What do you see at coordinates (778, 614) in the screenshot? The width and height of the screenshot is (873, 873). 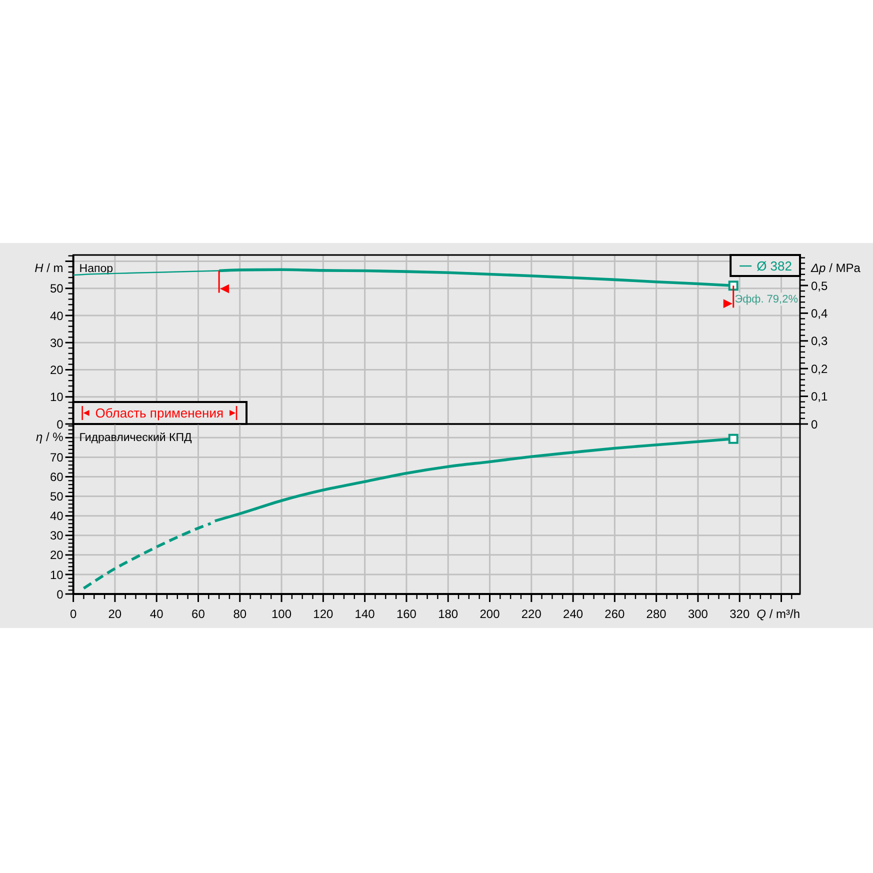 I see `x-axis-title: Q / m³/h` at bounding box center [778, 614].